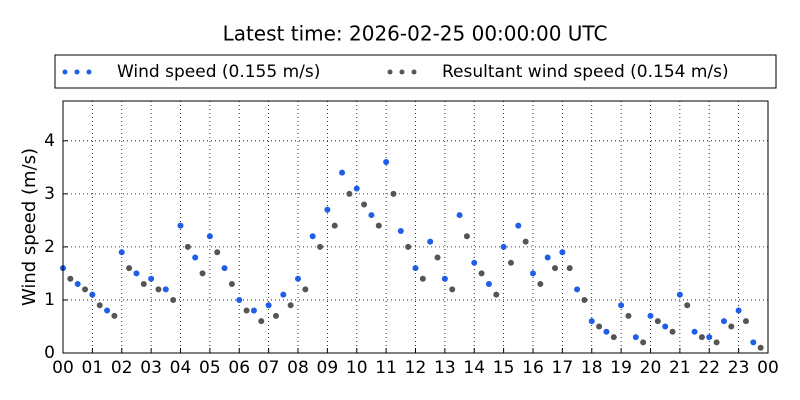  Describe the element at coordinates (298, 368) in the screenshot. I see `x-tick-label: 08` at that location.